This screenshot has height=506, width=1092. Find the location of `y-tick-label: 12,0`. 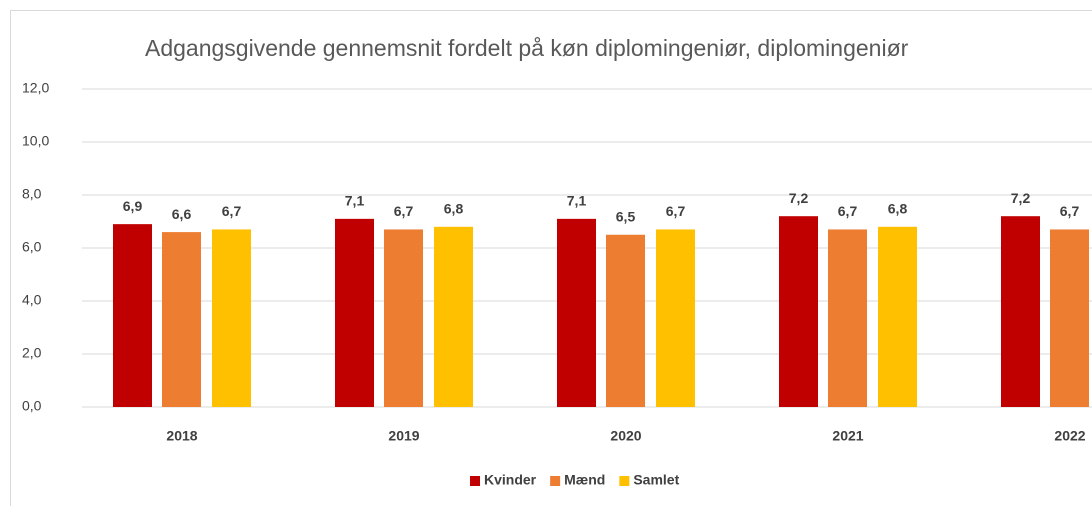

y-tick-label: 12,0 is located at coordinates (35, 88).